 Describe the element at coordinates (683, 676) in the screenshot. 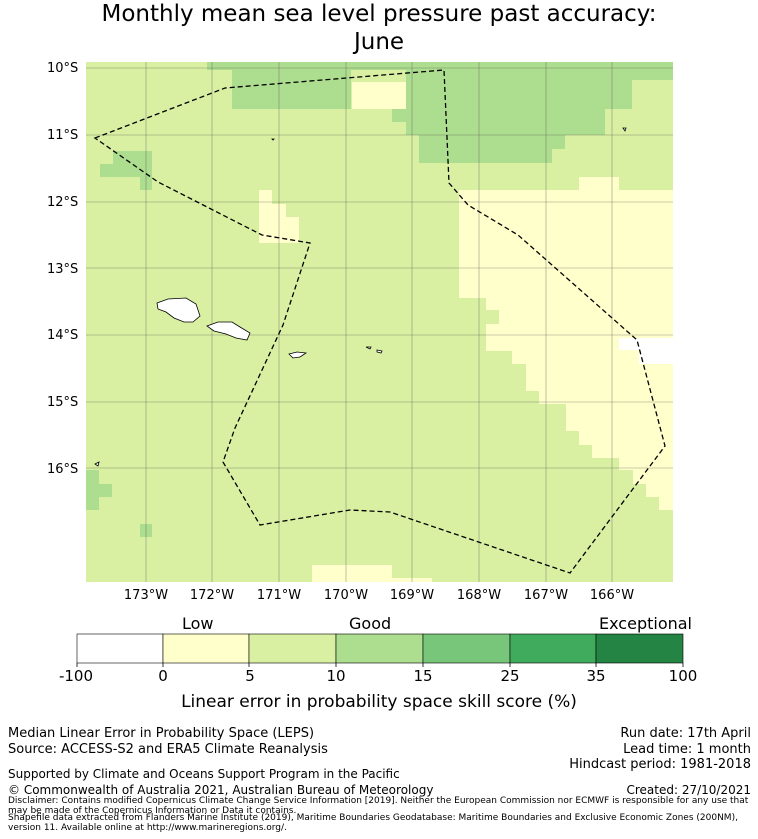

I see `colorbar-tick: 100` at that location.